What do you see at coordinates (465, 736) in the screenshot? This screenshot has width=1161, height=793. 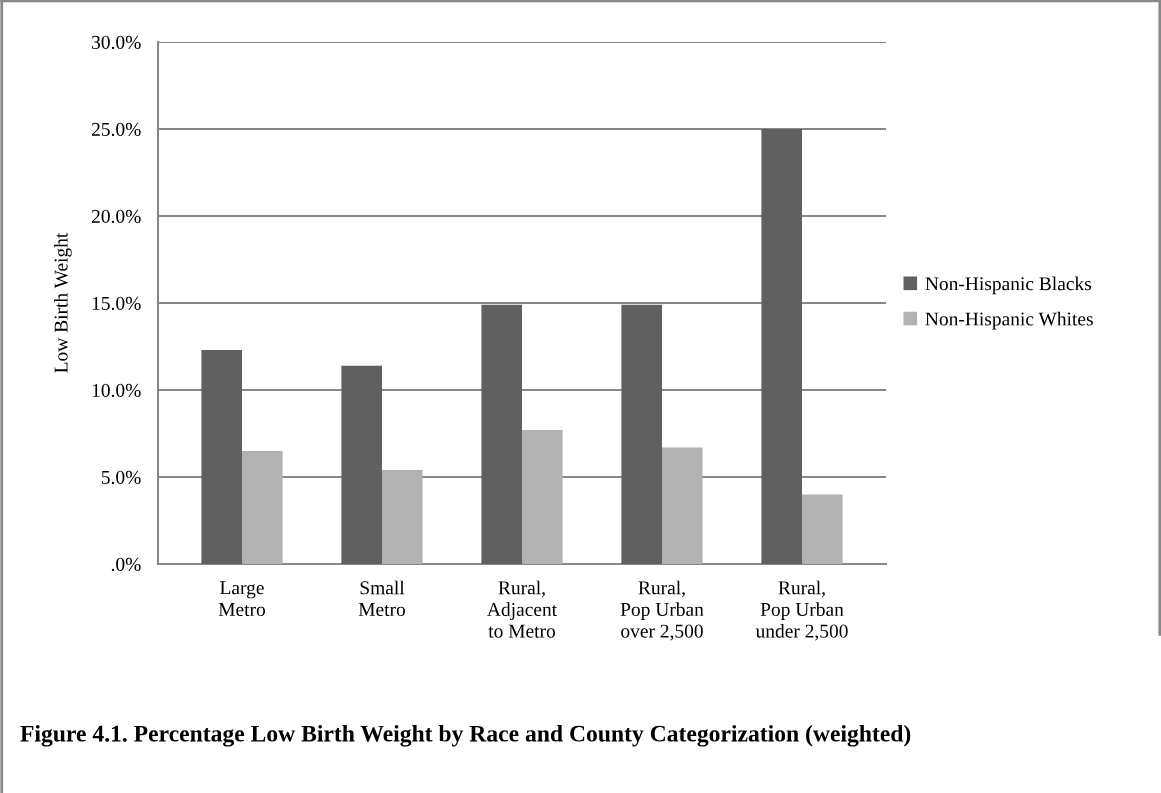 I see `text: Figure 4.1. Percentage Low Birth Weight by Race and County Categorization (weighted)` at bounding box center [465, 736].